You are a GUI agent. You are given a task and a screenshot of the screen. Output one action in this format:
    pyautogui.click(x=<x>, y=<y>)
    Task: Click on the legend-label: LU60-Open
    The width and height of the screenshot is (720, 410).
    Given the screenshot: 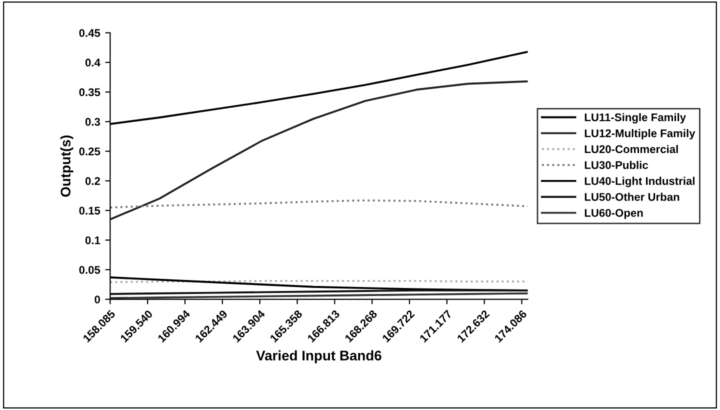 What is the action you would take?
    pyautogui.click(x=613, y=214)
    